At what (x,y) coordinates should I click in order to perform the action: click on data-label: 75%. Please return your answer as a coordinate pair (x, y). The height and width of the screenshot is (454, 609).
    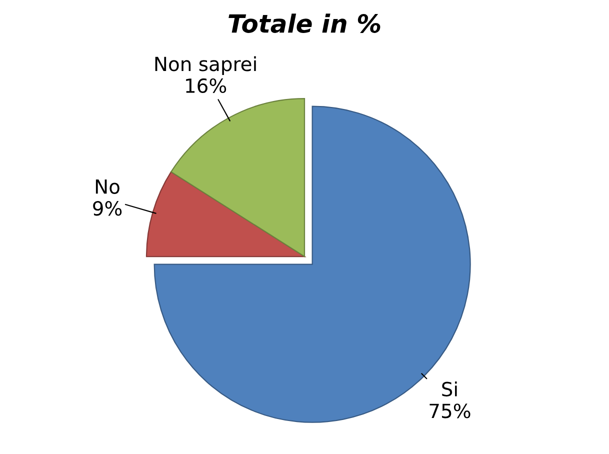
    Looking at the image, I should click on (450, 411).